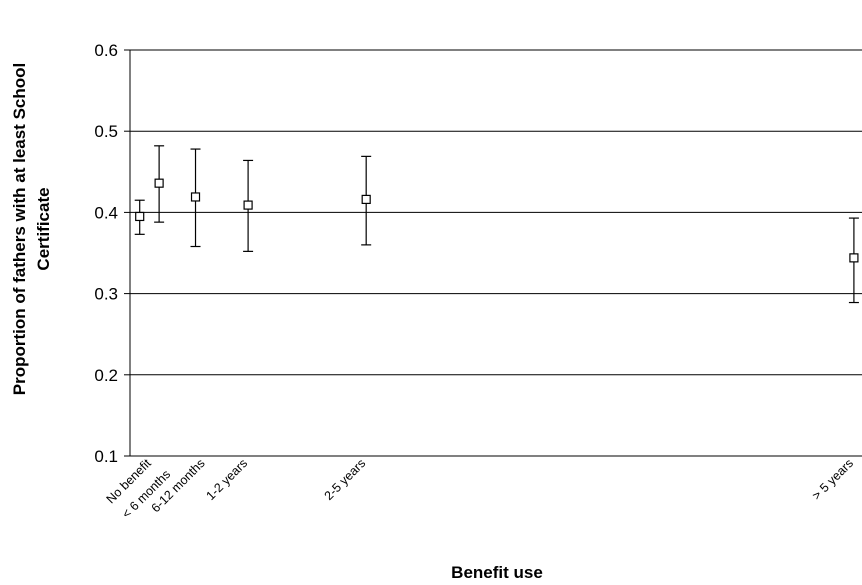 The height and width of the screenshot is (585, 862). Describe the element at coordinates (106, 212) in the screenshot. I see `y-tick-label: 0.4` at that location.